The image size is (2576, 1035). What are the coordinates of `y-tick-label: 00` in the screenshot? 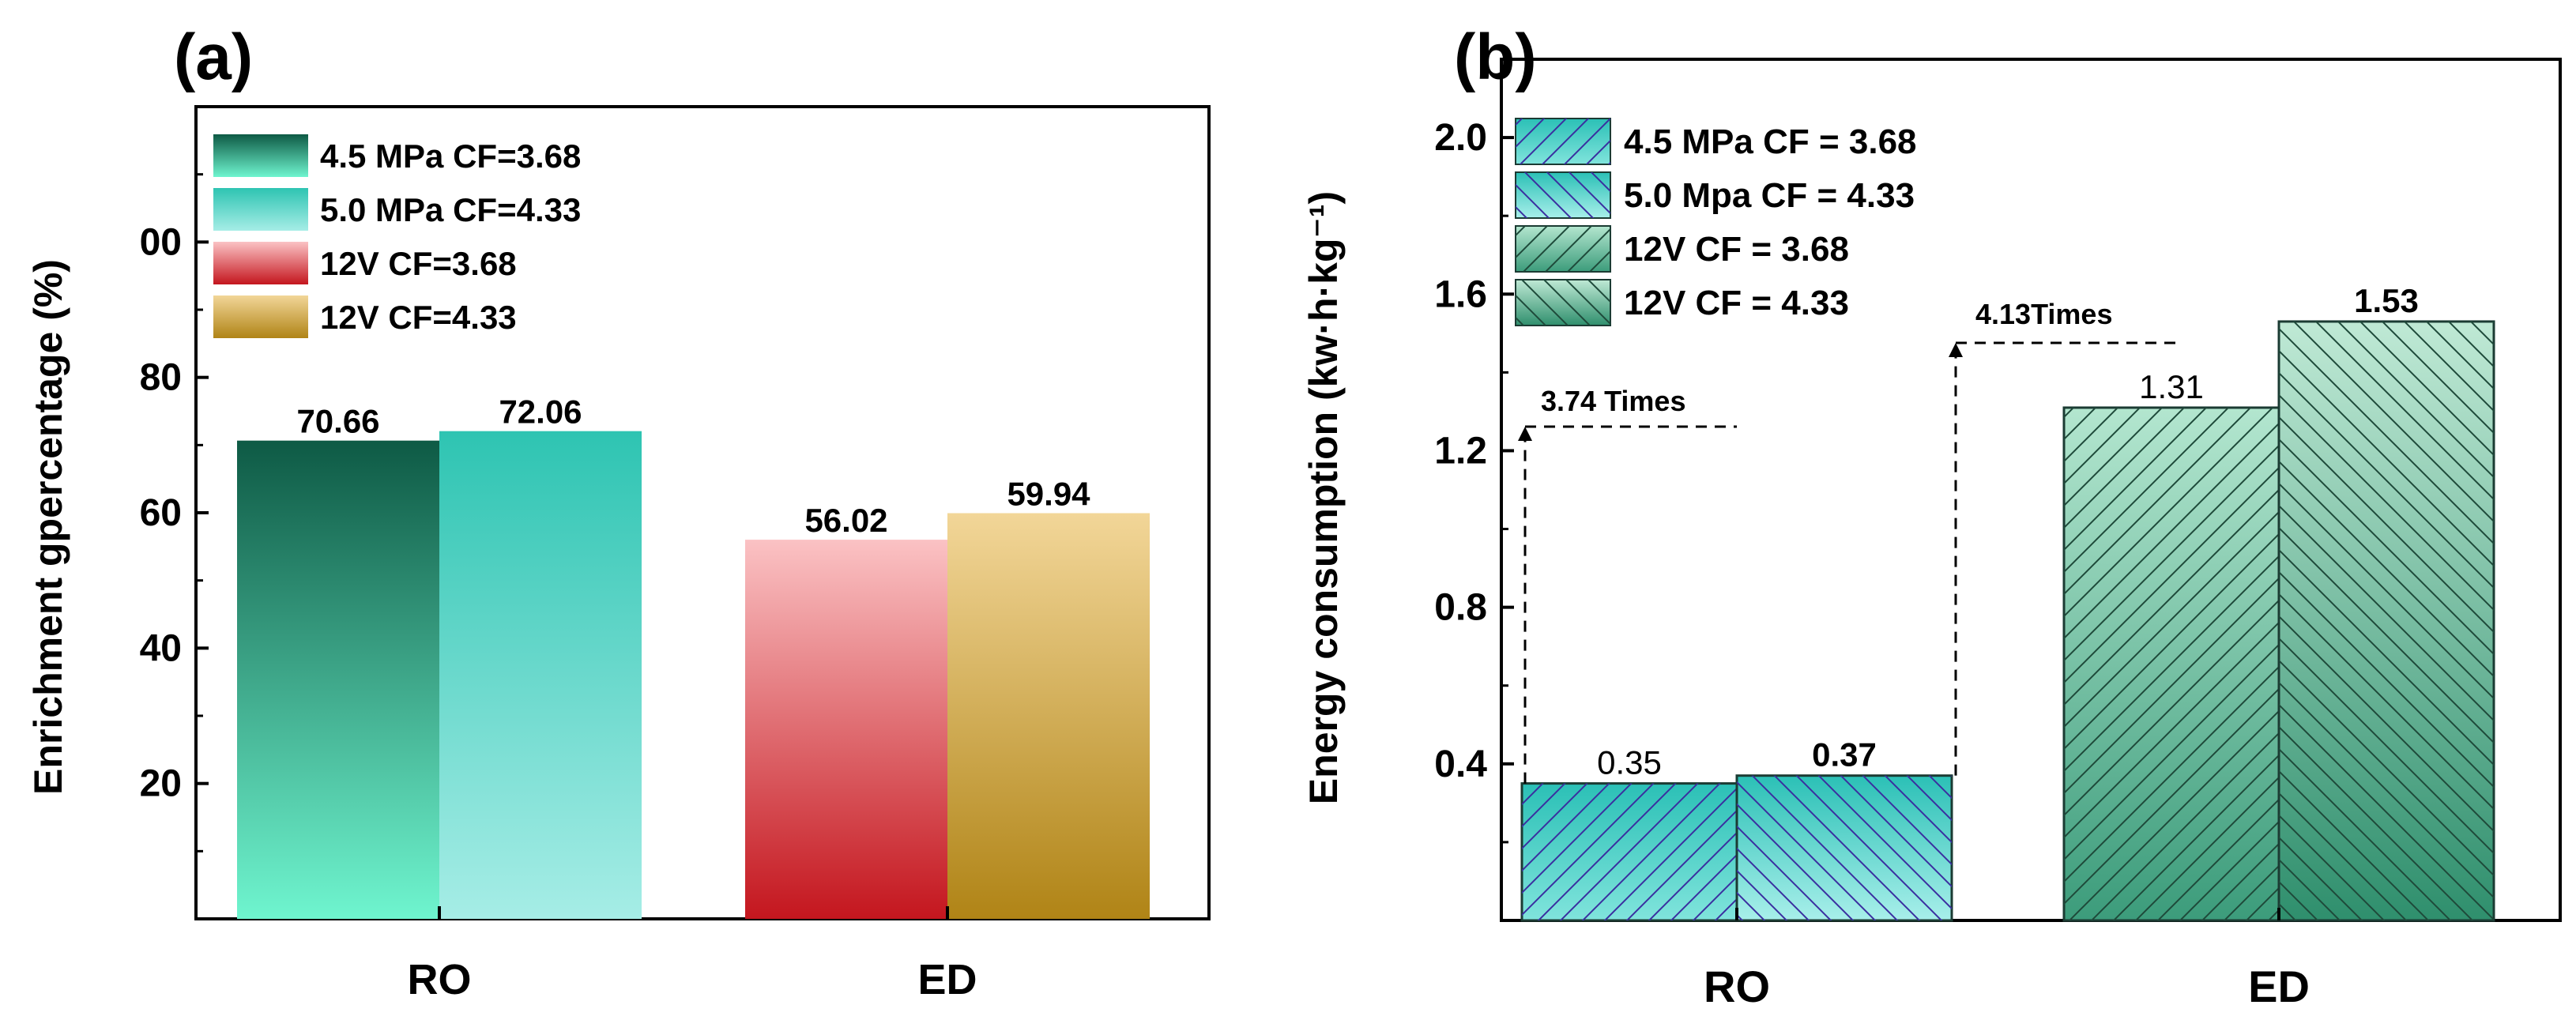 It's located at (161, 242).